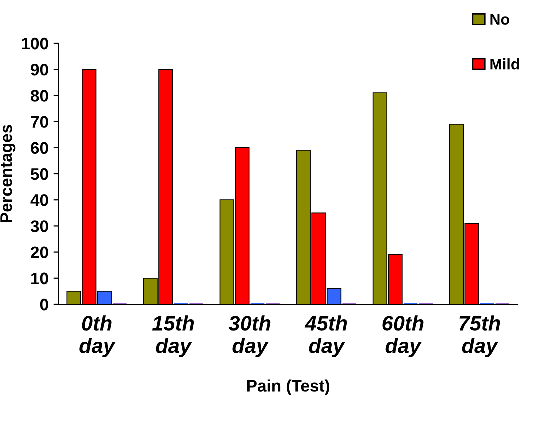 The image size is (534, 435). I want to click on y-axis-title: Percentages, so click(8, 173).